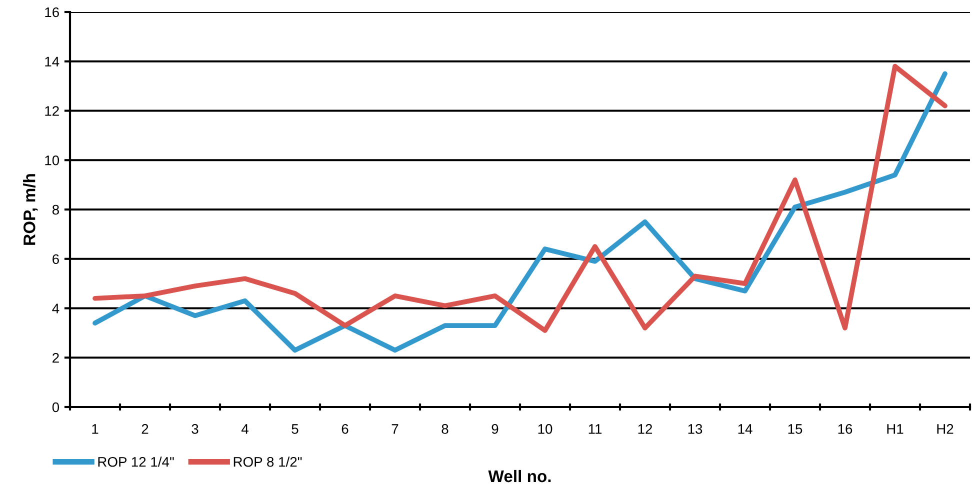 This screenshot has width=972, height=484. Describe the element at coordinates (55, 357) in the screenshot. I see `y-tick-label: 2` at that location.